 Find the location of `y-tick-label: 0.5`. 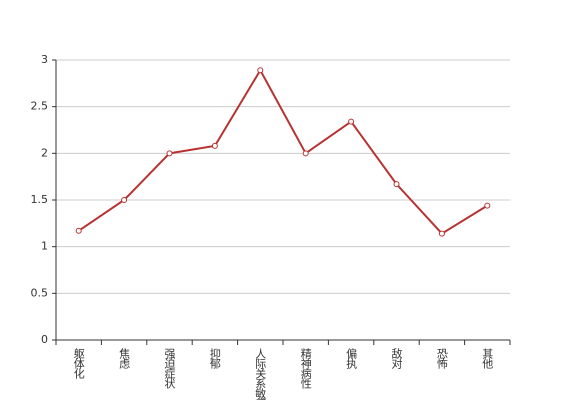

y-tick-label: 0.5 is located at coordinates (40, 292).